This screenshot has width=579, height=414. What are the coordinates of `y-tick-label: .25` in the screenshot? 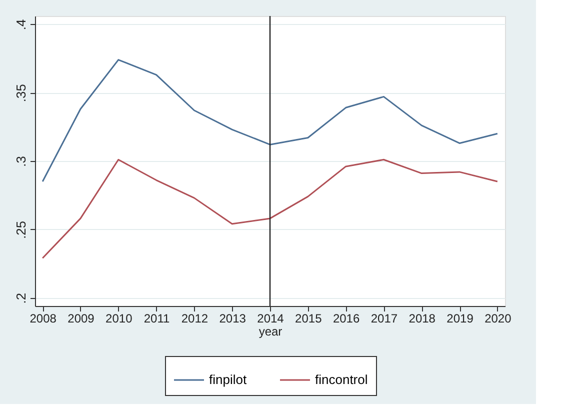 It's located at (21, 229).